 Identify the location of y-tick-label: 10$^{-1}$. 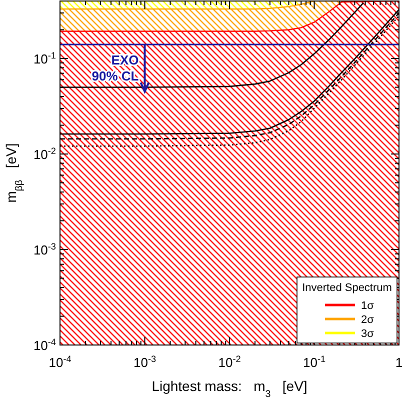
(44, 58).